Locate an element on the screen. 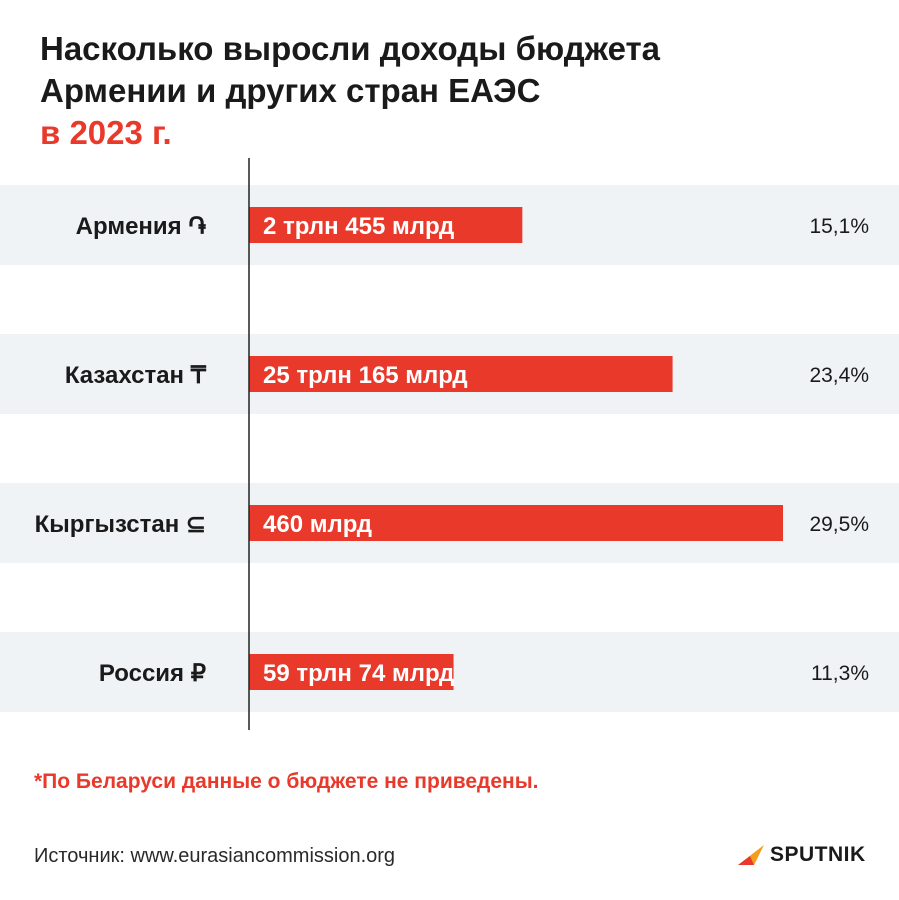 This screenshot has width=899, height=900. growth-label: 15,1% is located at coordinates (839, 226).